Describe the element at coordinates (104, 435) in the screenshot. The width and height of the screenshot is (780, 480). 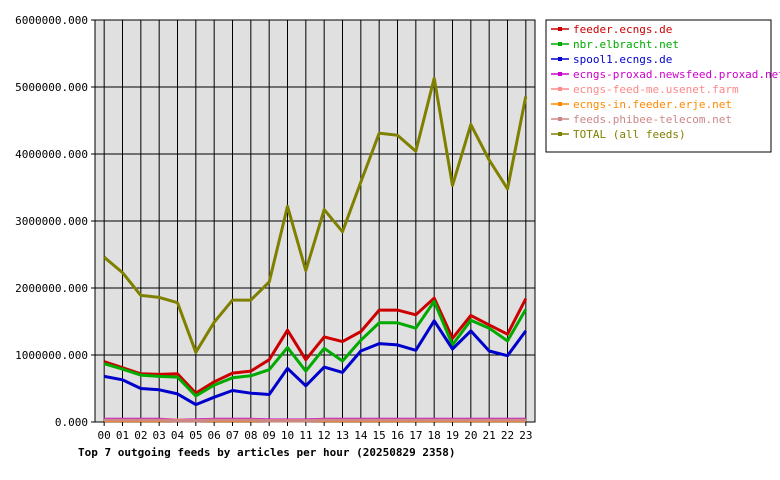
I see `x-tick-label: 00` at that location.